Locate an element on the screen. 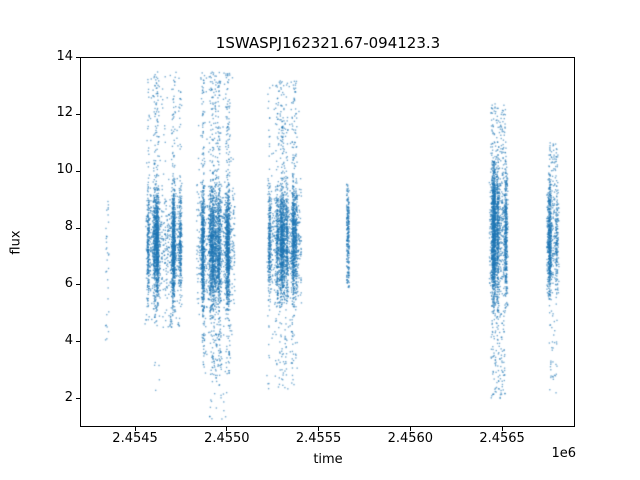  y-tick-label: 14 is located at coordinates (64, 56).